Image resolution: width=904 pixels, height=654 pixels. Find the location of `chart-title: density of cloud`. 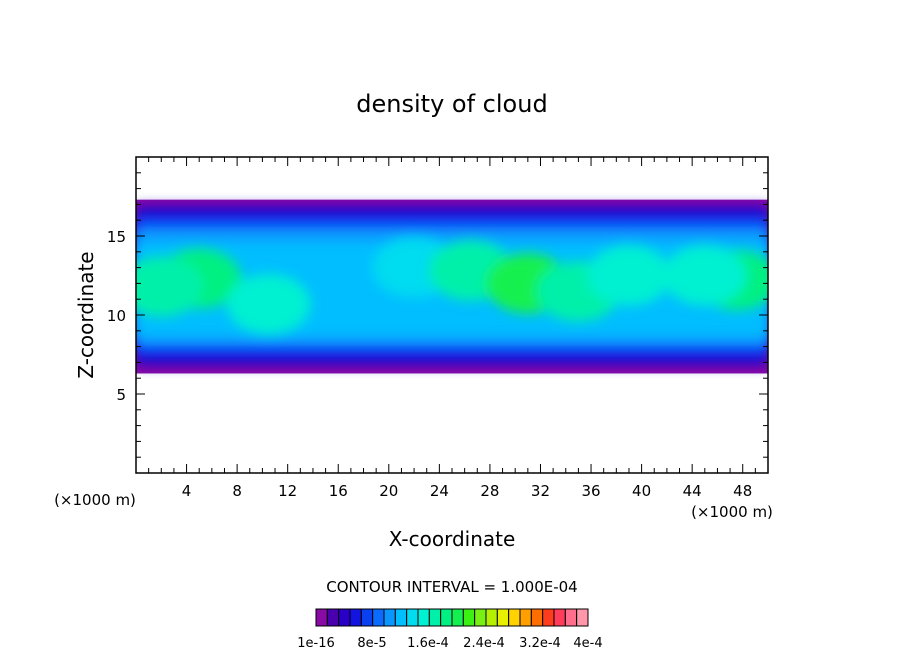

chart-title: density of cloud is located at coordinates (451, 104).